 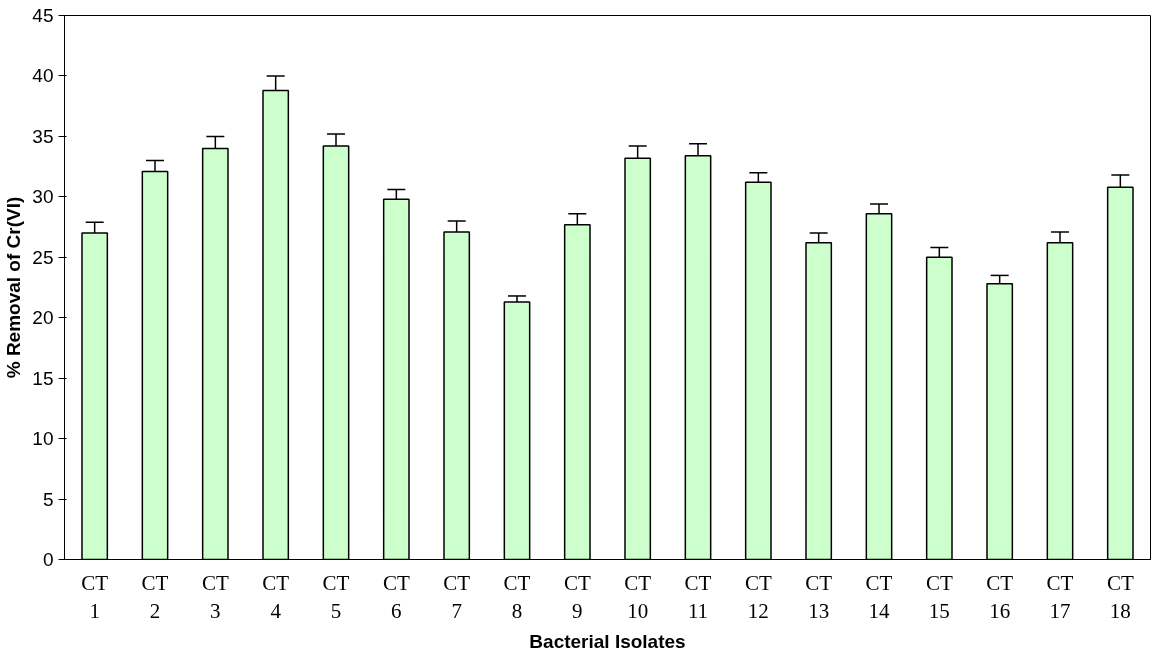 I want to click on y-tick-label: 35, so click(x=43, y=136).